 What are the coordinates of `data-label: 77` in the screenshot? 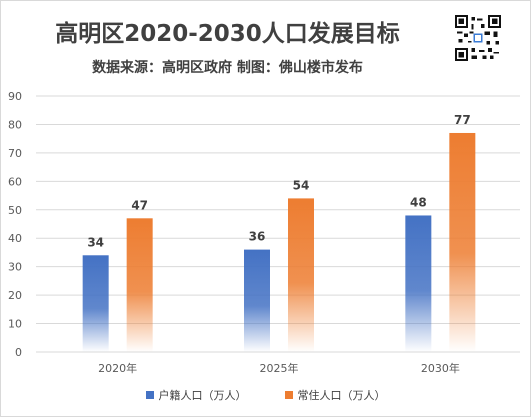 It's located at (462, 120).